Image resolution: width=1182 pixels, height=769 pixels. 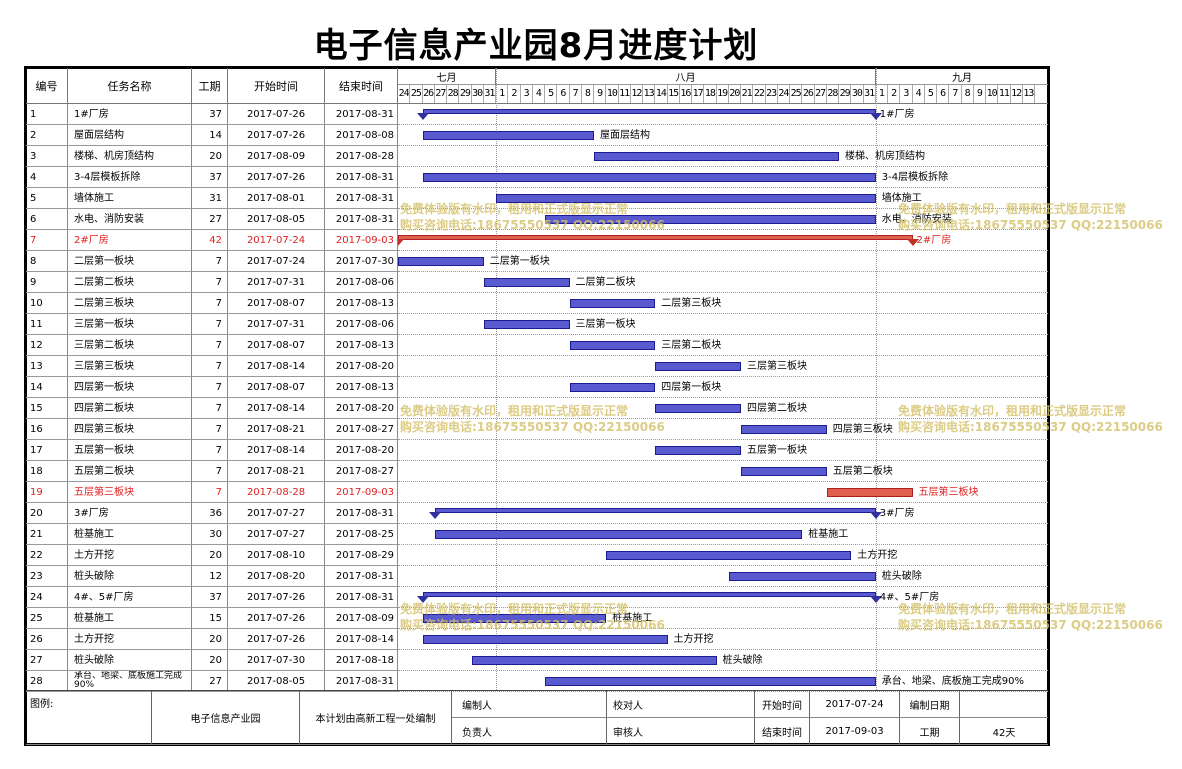 I want to click on task-id: 10, so click(x=47, y=303).